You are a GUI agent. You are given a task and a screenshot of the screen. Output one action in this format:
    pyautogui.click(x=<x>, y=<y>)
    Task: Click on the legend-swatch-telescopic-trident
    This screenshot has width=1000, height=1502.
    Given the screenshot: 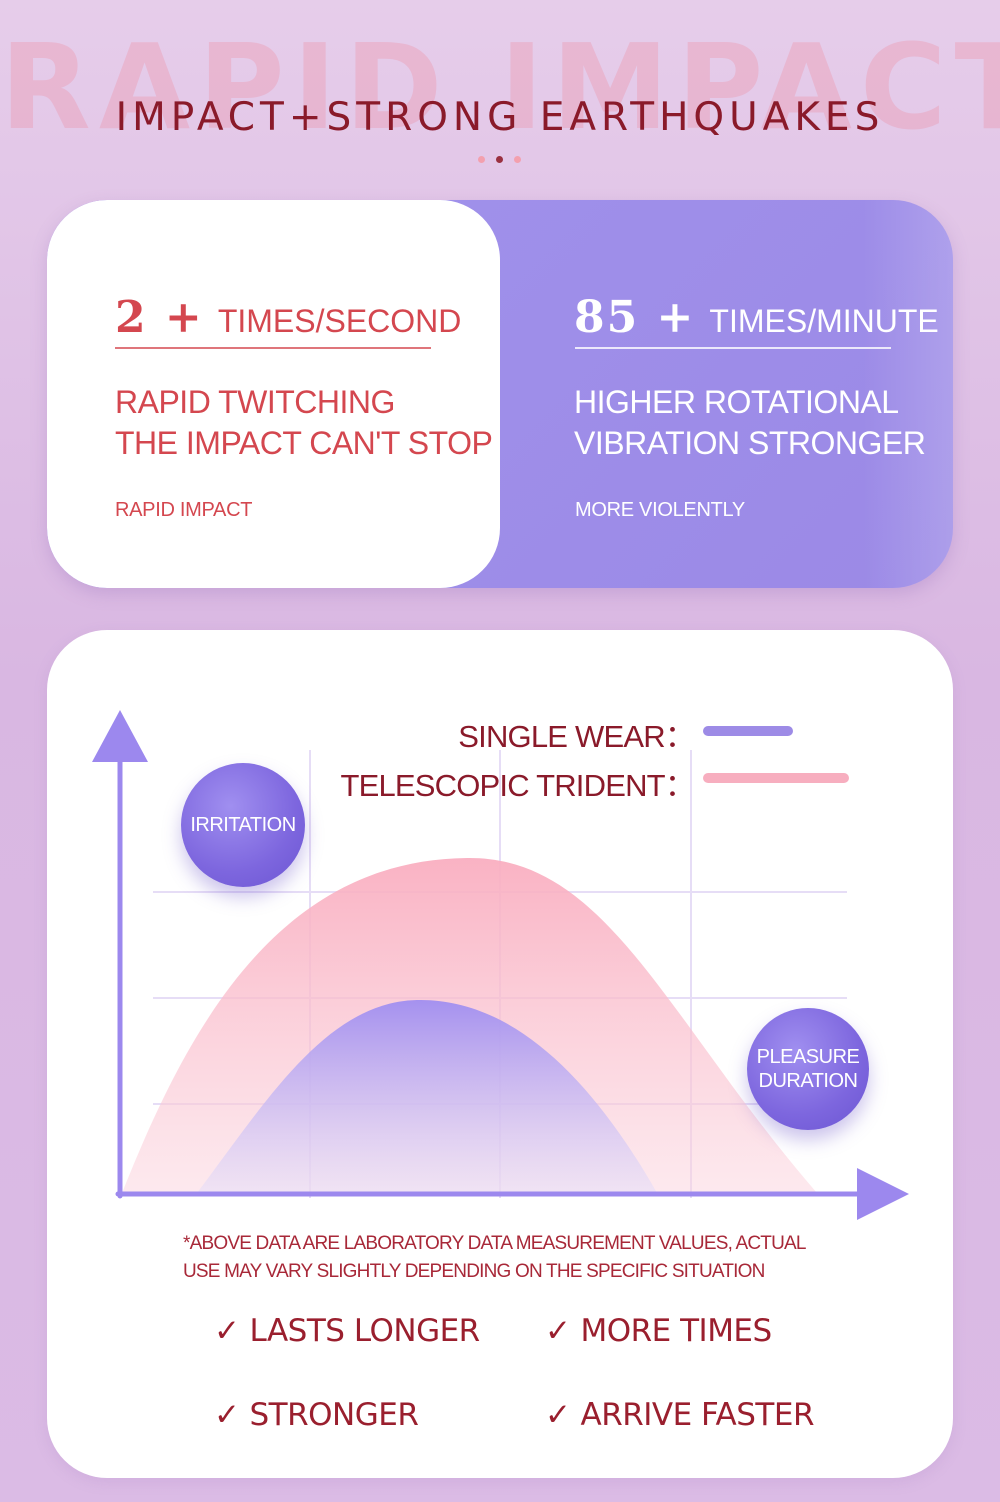 What is the action you would take?
    pyautogui.click(x=776, y=778)
    